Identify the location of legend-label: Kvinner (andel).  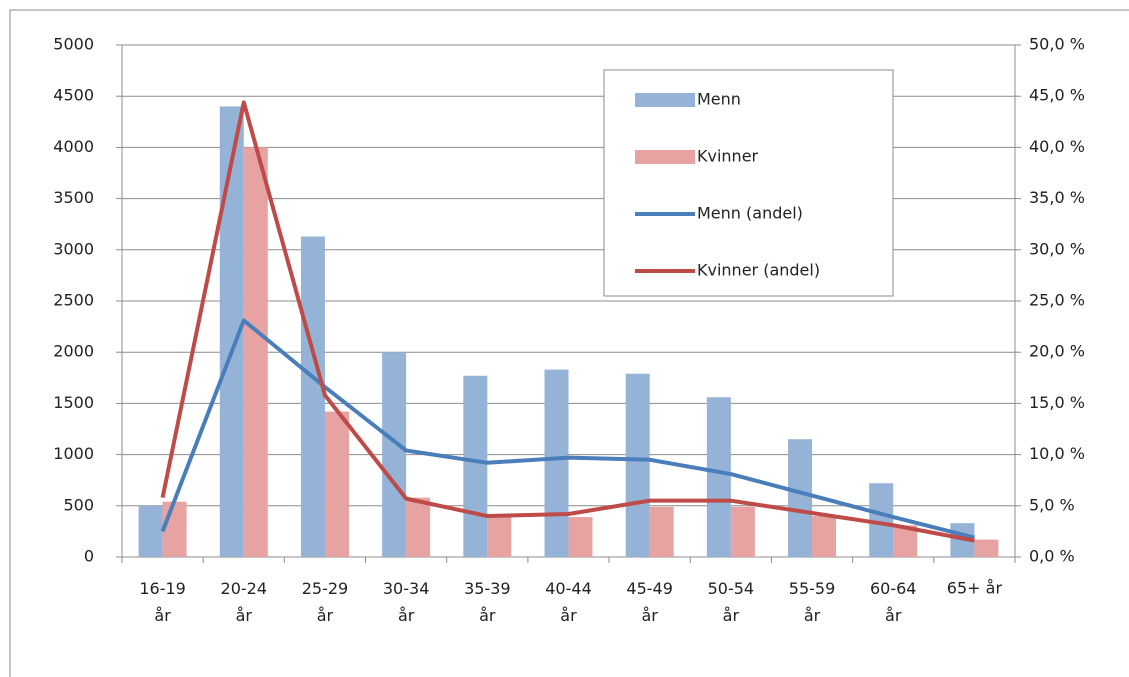
(758, 270).